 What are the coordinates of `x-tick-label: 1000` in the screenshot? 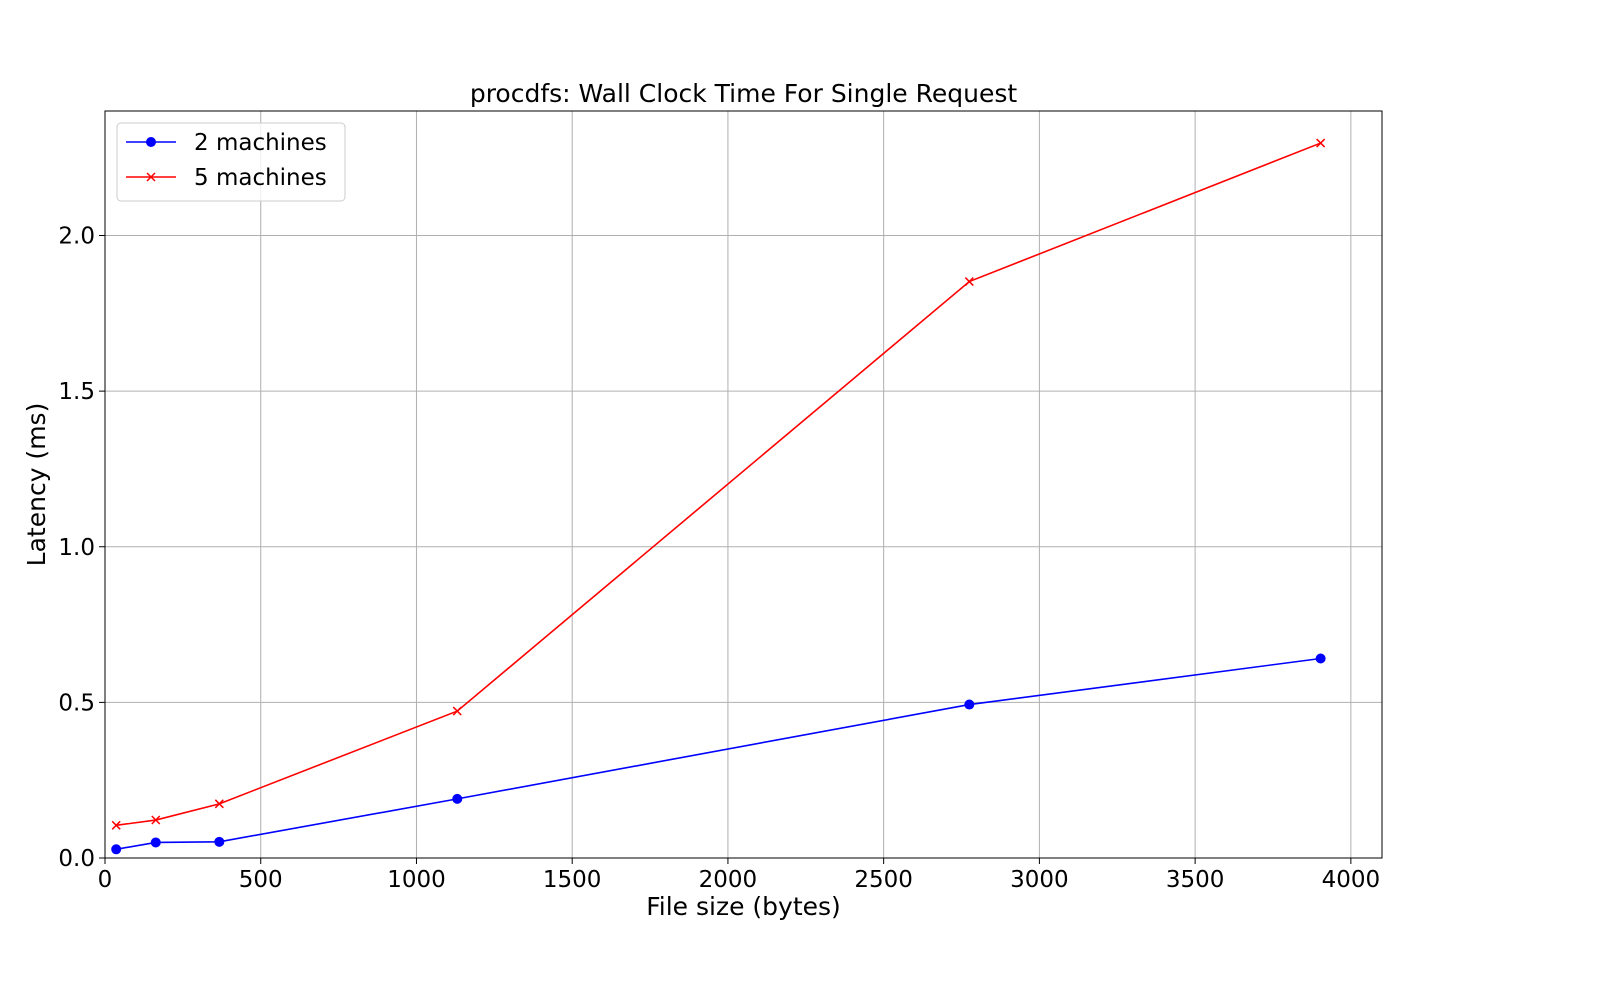 It's located at (416, 880).